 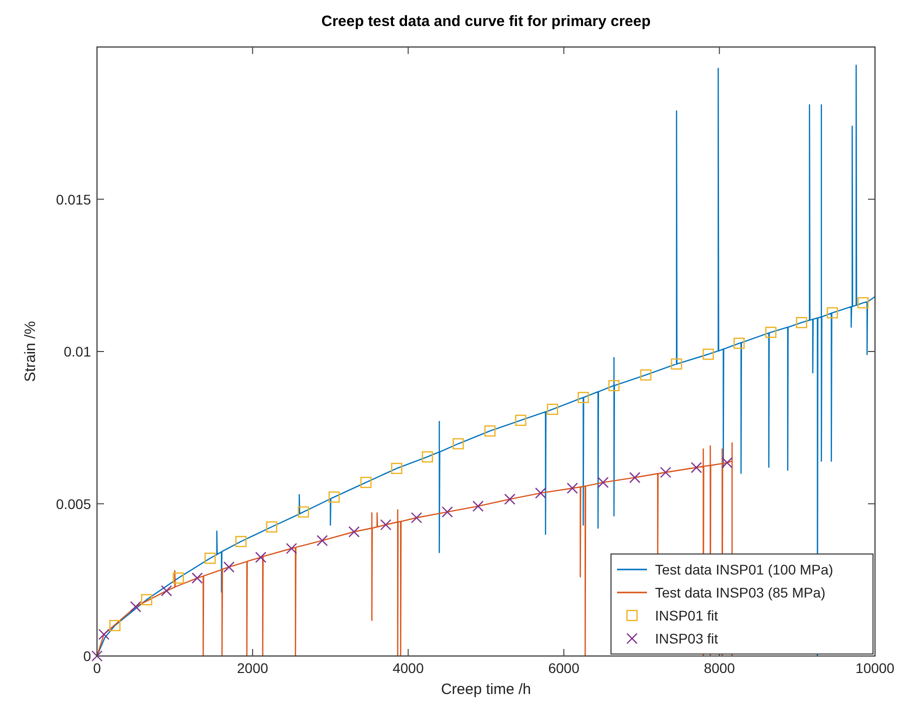 What do you see at coordinates (97, 668) in the screenshot?
I see `x-tick-label: 0` at bounding box center [97, 668].